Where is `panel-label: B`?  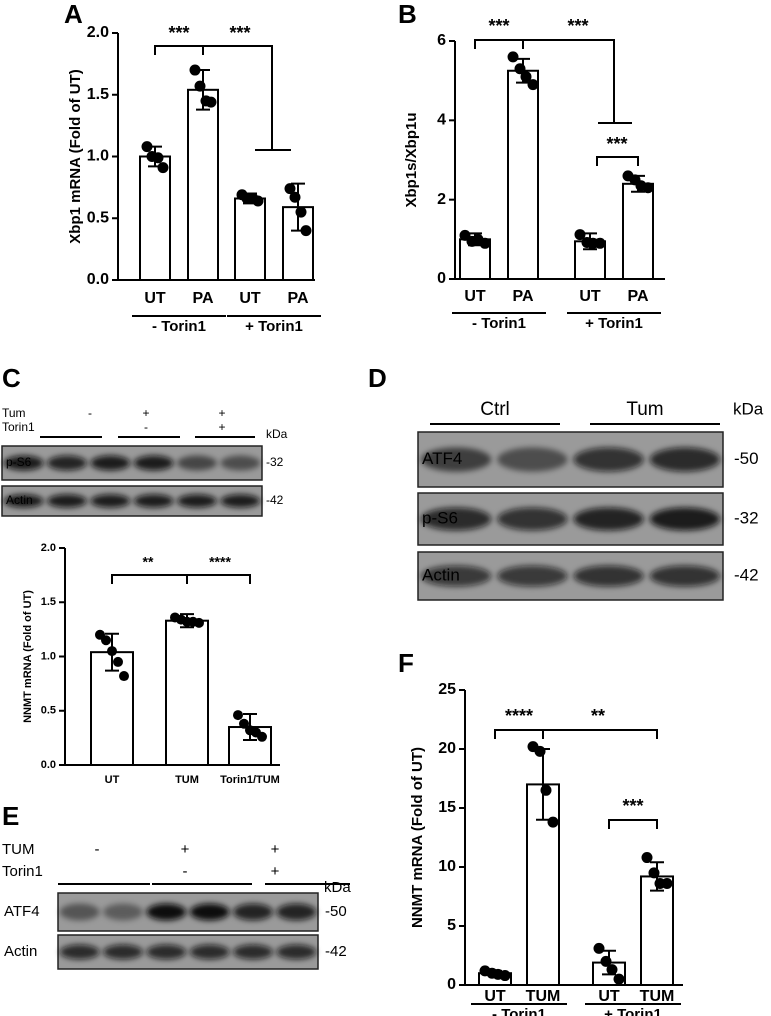
panel-label: B is located at coordinates (407, 14).